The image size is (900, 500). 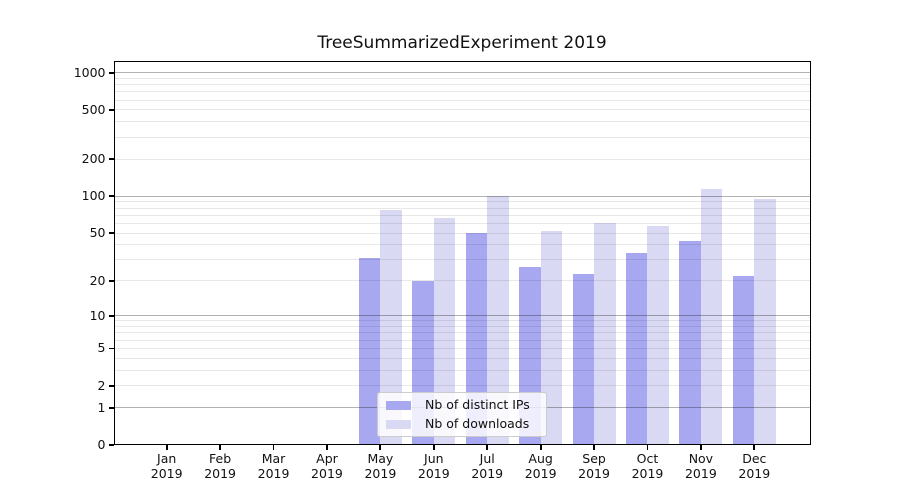 What do you see at coordinates (101, 385) in the screenshot?
I see `y-tick-label: 2` at bounding box center [101, 385].